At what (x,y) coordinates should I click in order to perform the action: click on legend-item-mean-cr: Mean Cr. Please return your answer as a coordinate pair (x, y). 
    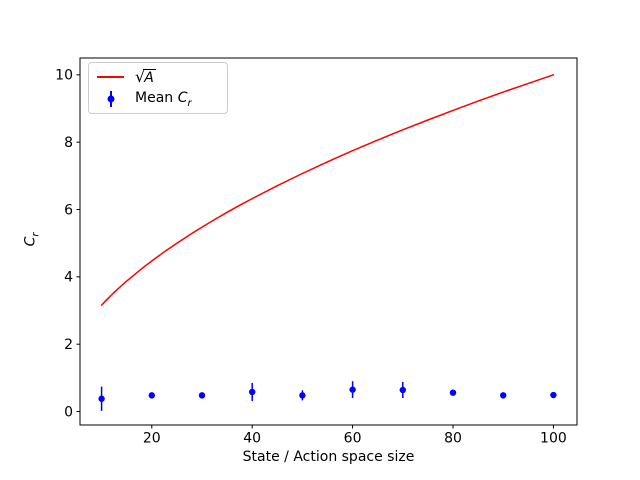
    Looking at the image, I should click on (158, 99).